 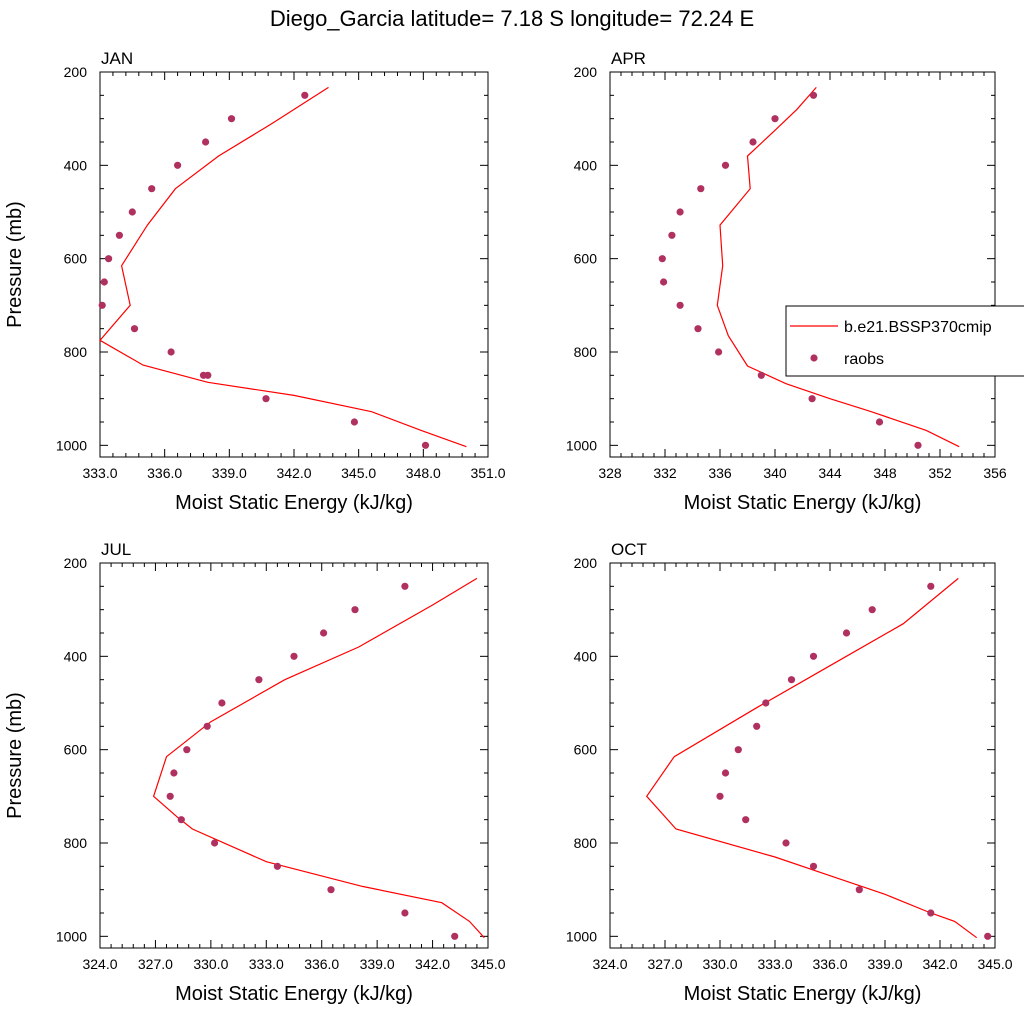 What do you see at coordinates (995, 473) in the screenshot?
I see `x-tick-label: 356` at bounding box center [995, 473].